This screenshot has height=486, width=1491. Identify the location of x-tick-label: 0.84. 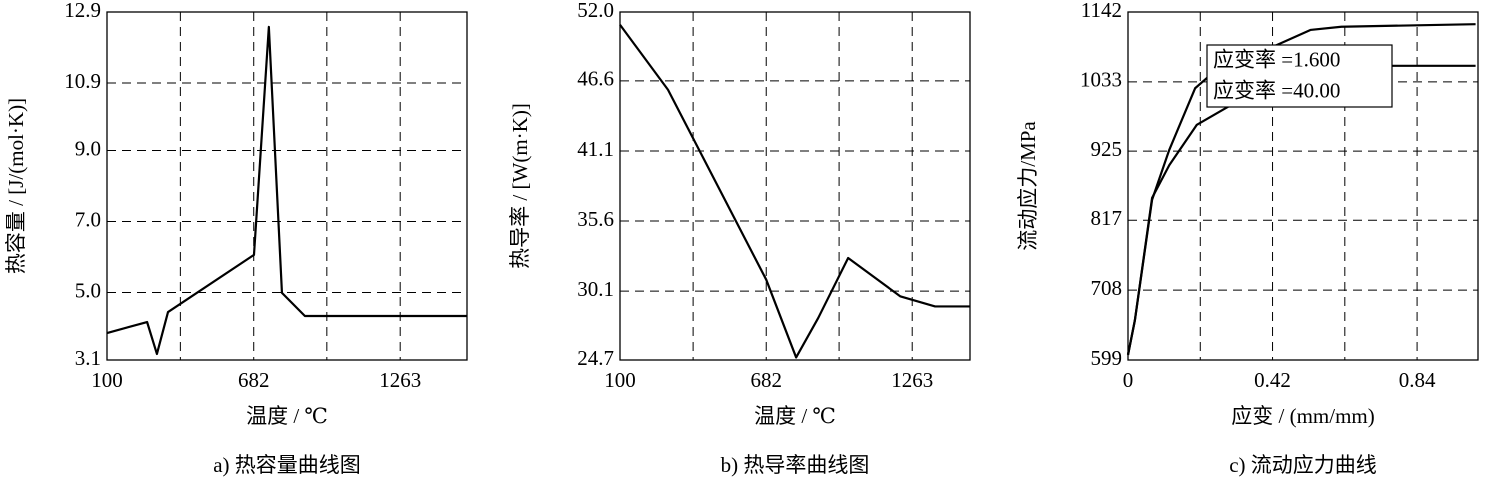
(1417, 380).